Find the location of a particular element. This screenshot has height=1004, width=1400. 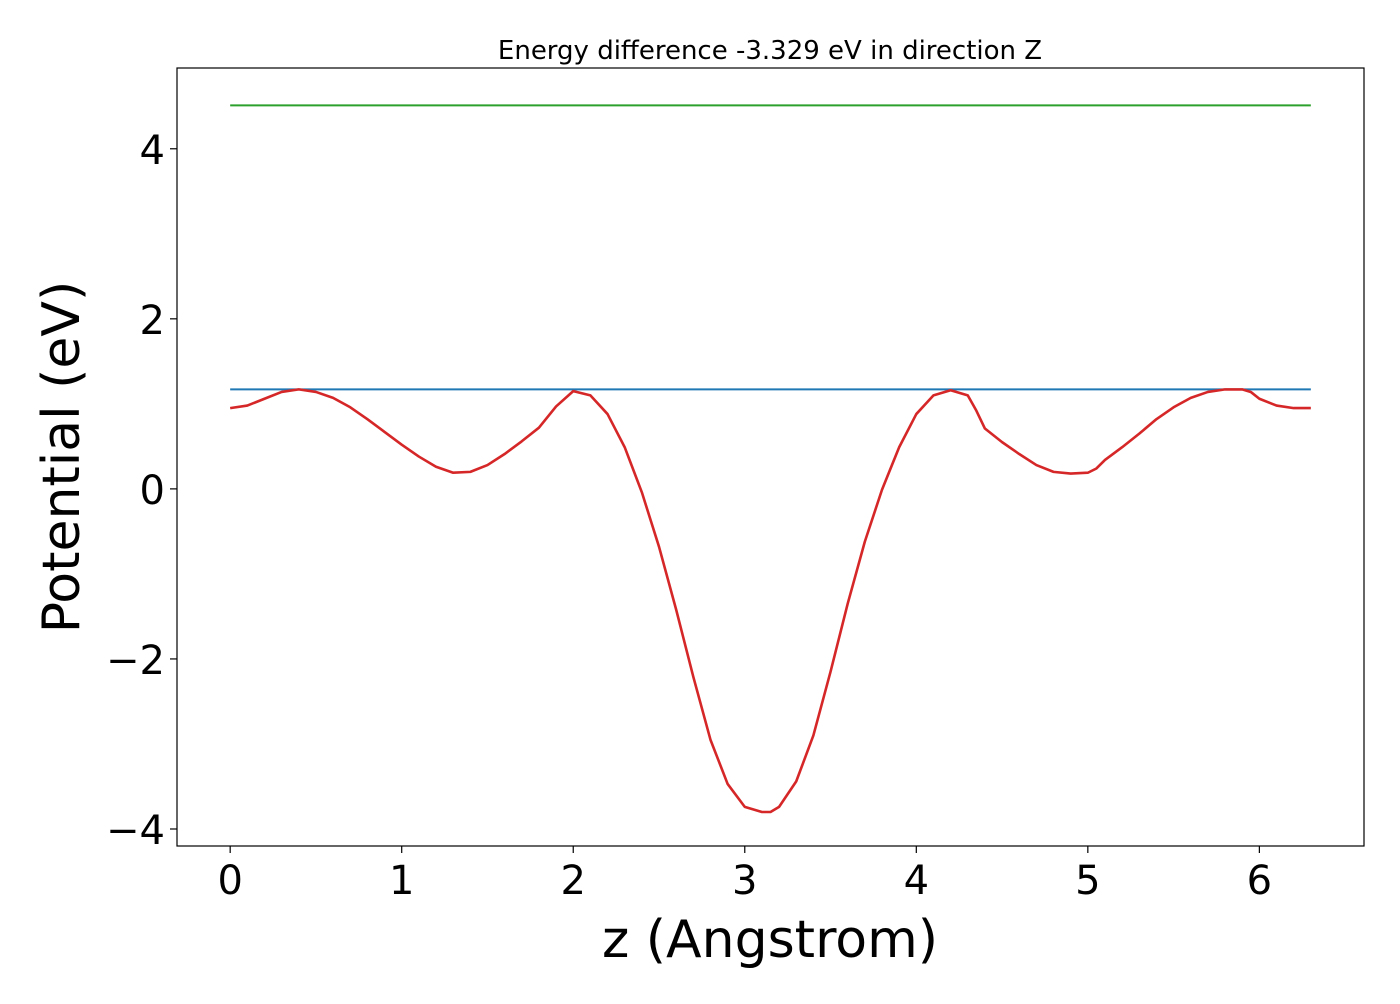

x-axis-label: z (Angstrom) is located at coordinates (770, 940).